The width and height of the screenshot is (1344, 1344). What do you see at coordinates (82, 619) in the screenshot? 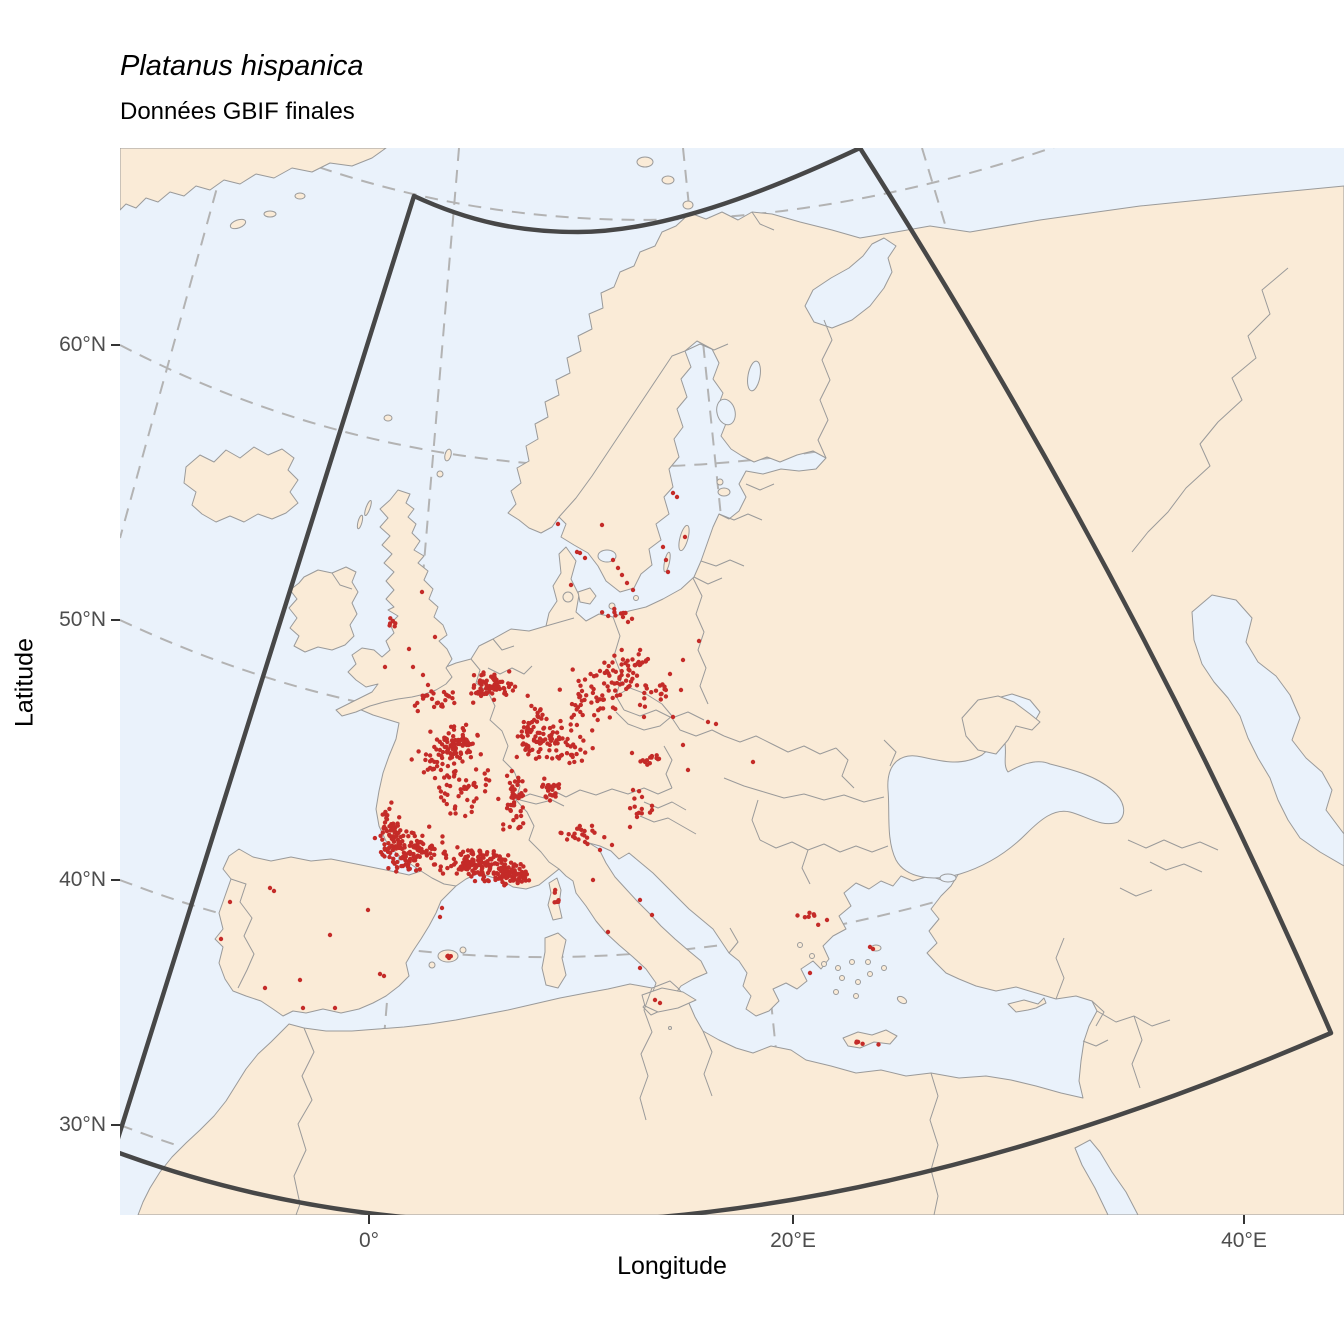
I see `y-tick-label: 50°N` at bounding box center [82, 619].